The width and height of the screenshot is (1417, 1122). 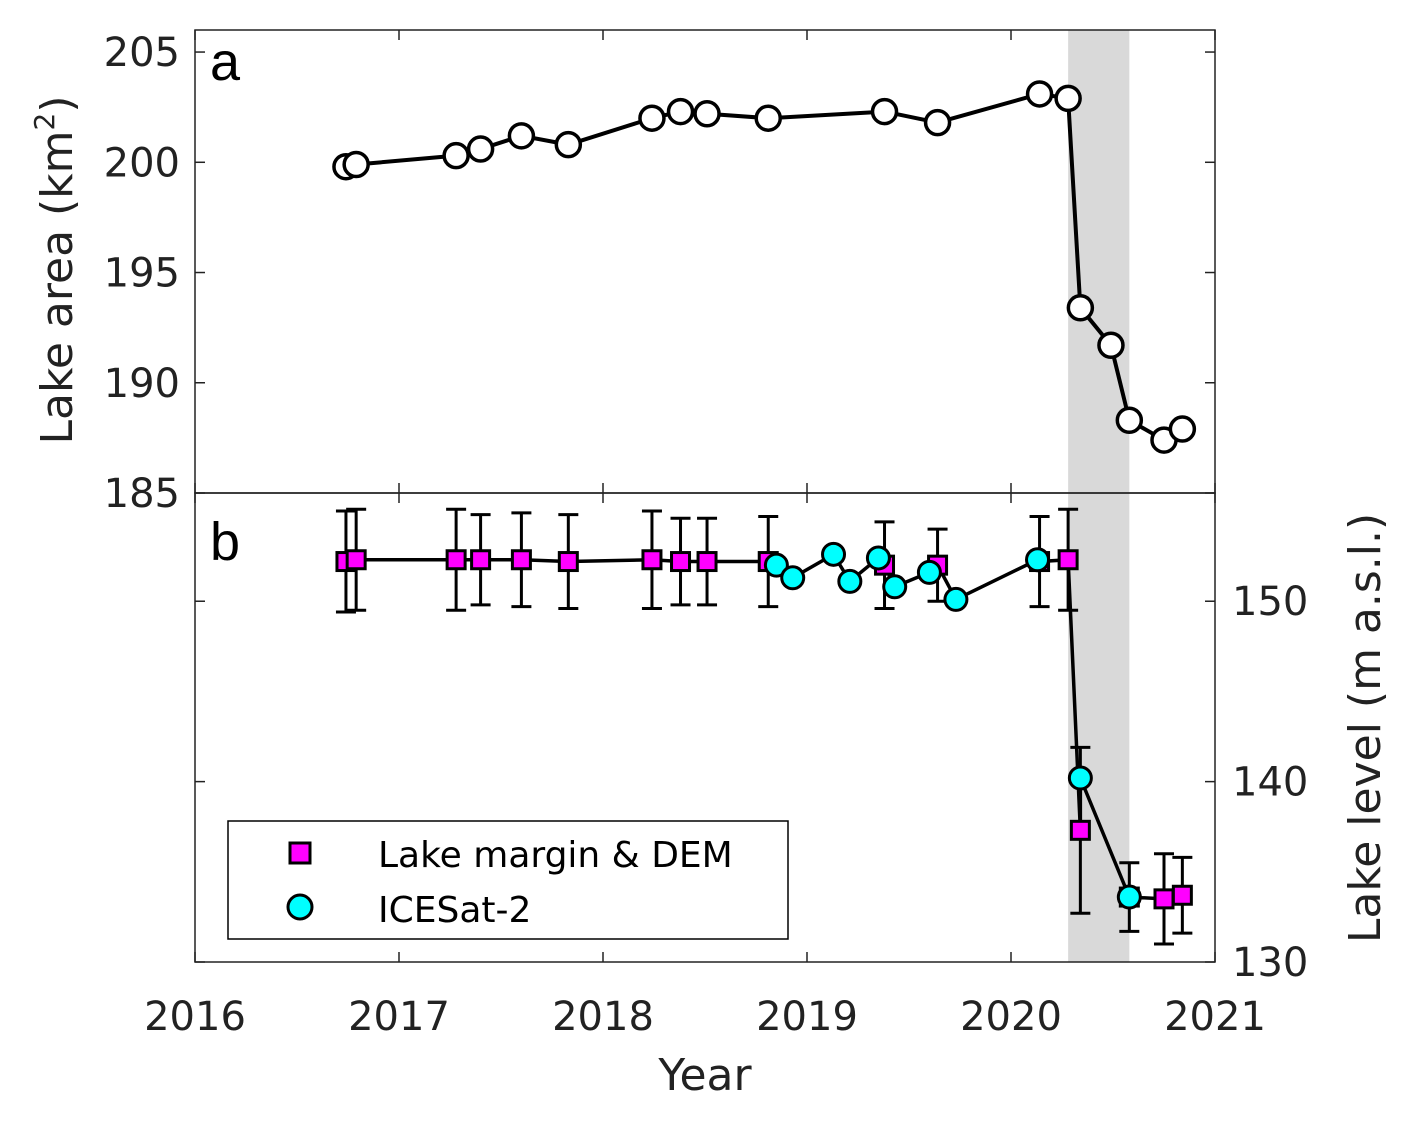 What do you see at coordinates (1270, 963) in the screenshot?
I see `y-tick-label-b: 130` at bounding box center [1270, 963].